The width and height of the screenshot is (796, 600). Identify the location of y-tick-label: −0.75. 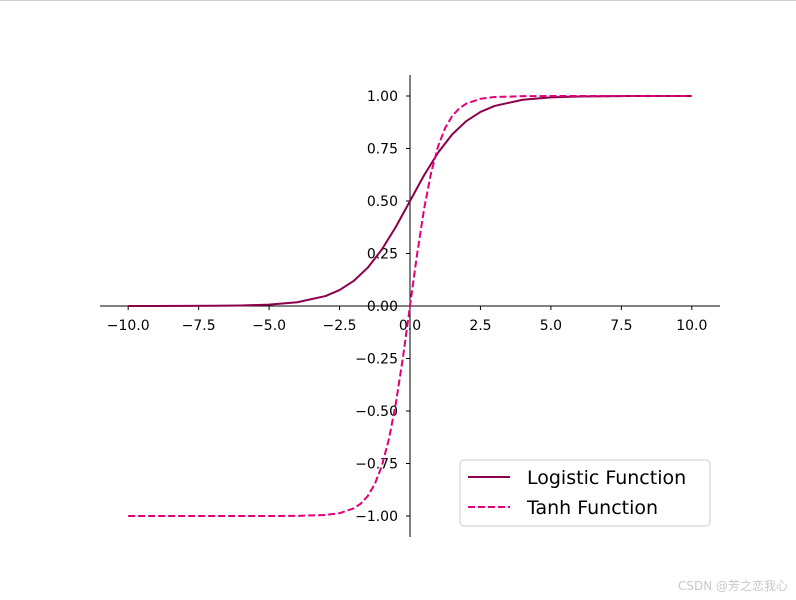
(376, 465).